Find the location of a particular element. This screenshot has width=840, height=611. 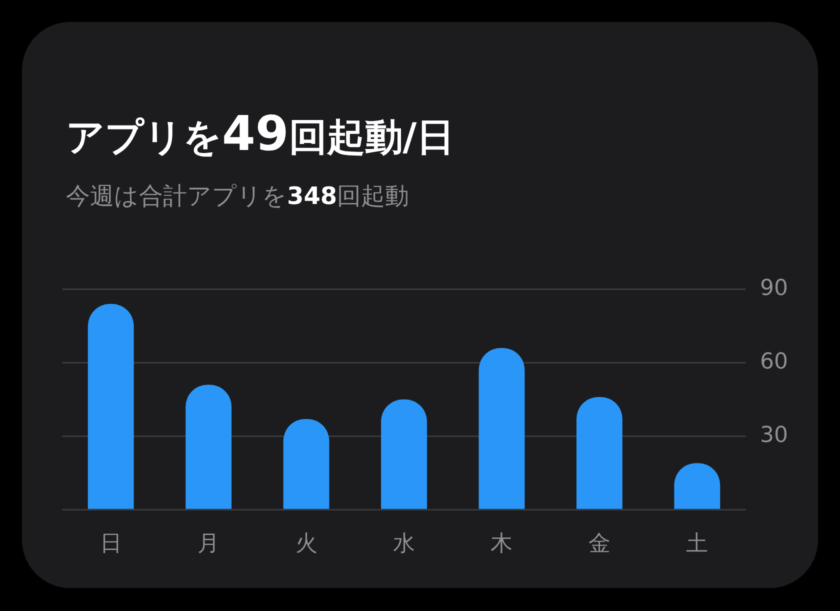

y-tick-label: 60 is located at coordinates (774, 361).